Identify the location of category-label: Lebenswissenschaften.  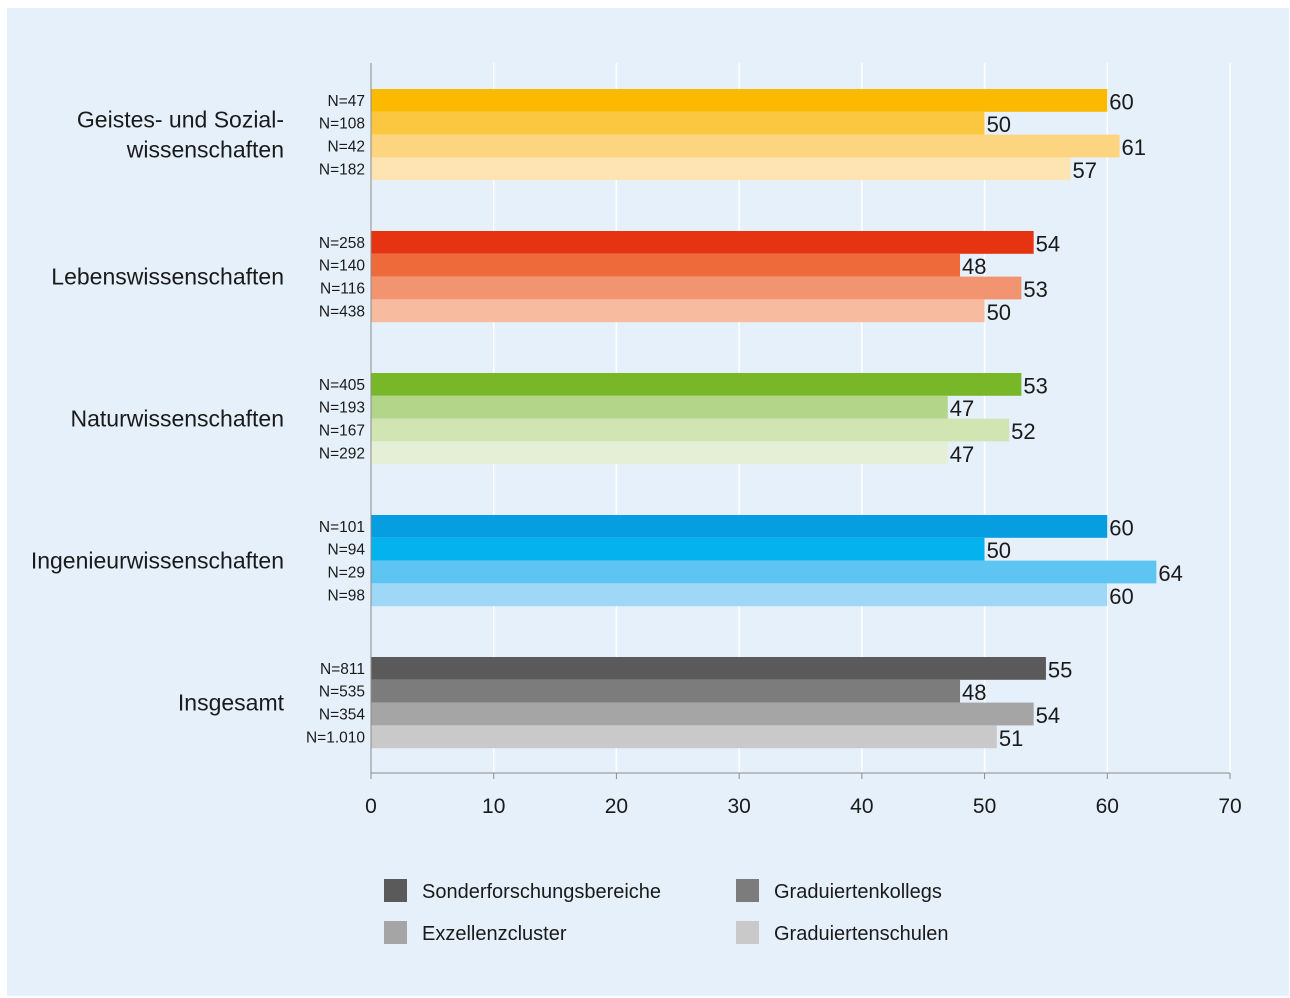
(167, 277).